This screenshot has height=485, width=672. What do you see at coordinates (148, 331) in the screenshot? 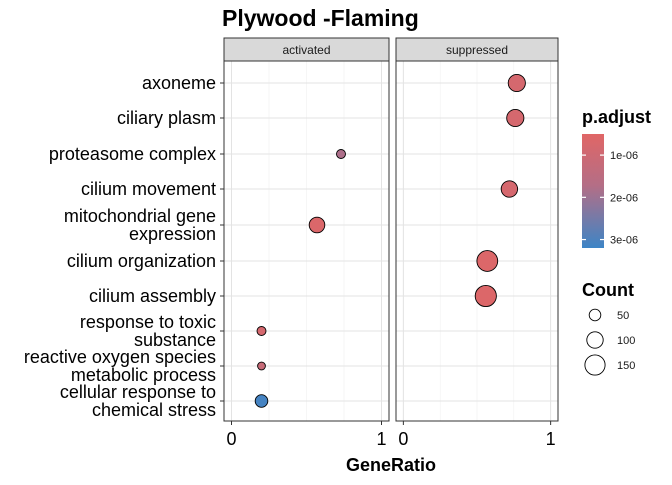
I see `y-tick-label-response-to-toxic-substance: response to toxic substance` at bounding box center [148, 331].